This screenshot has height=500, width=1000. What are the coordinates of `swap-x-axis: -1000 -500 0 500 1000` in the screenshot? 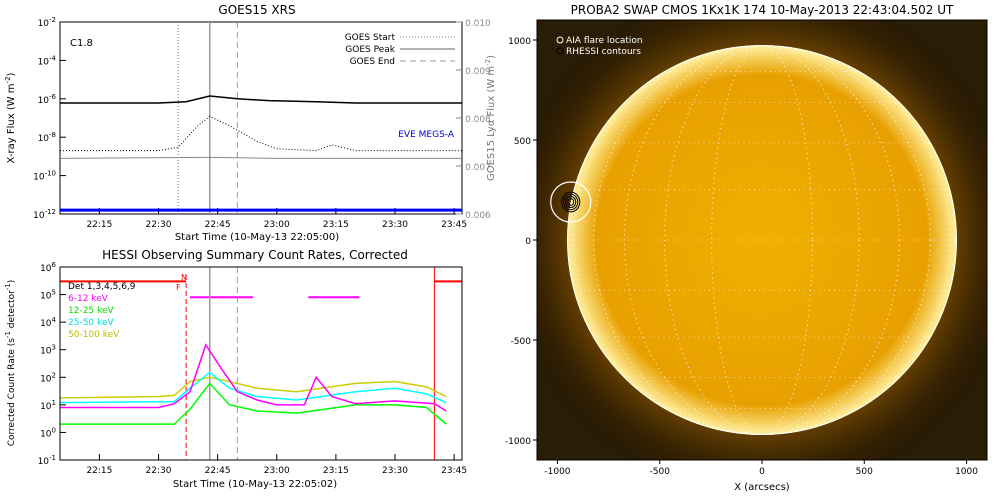 It's located at (761, 468).